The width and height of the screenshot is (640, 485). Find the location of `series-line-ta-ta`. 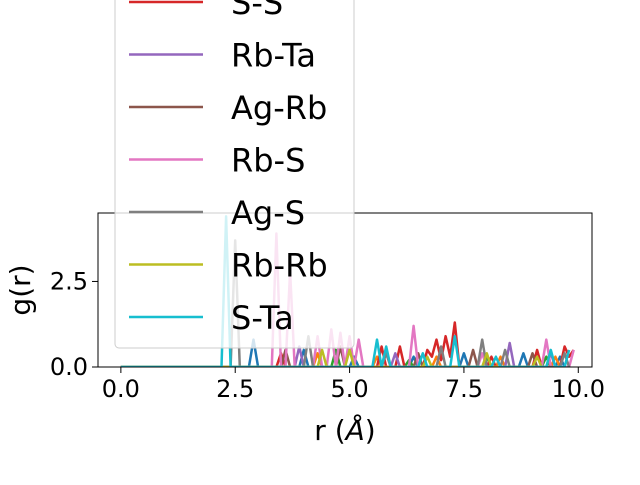

series-line-ta-ta is located at coordinates (336, 357).